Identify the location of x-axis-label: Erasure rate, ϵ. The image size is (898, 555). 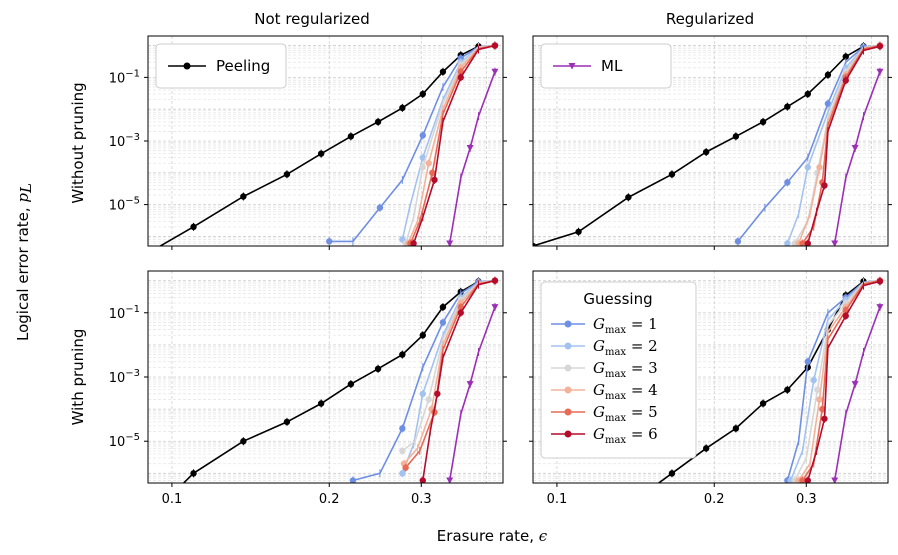
(492, 536).